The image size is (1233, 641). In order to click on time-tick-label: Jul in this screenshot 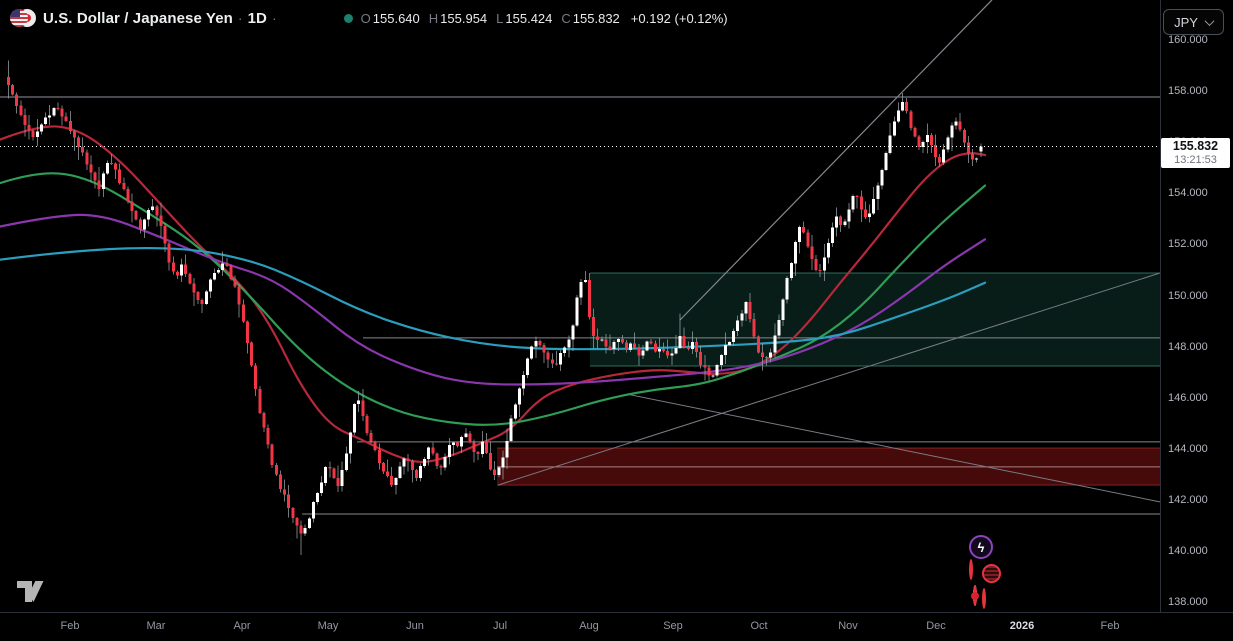, I will do `click(500, 626)`.